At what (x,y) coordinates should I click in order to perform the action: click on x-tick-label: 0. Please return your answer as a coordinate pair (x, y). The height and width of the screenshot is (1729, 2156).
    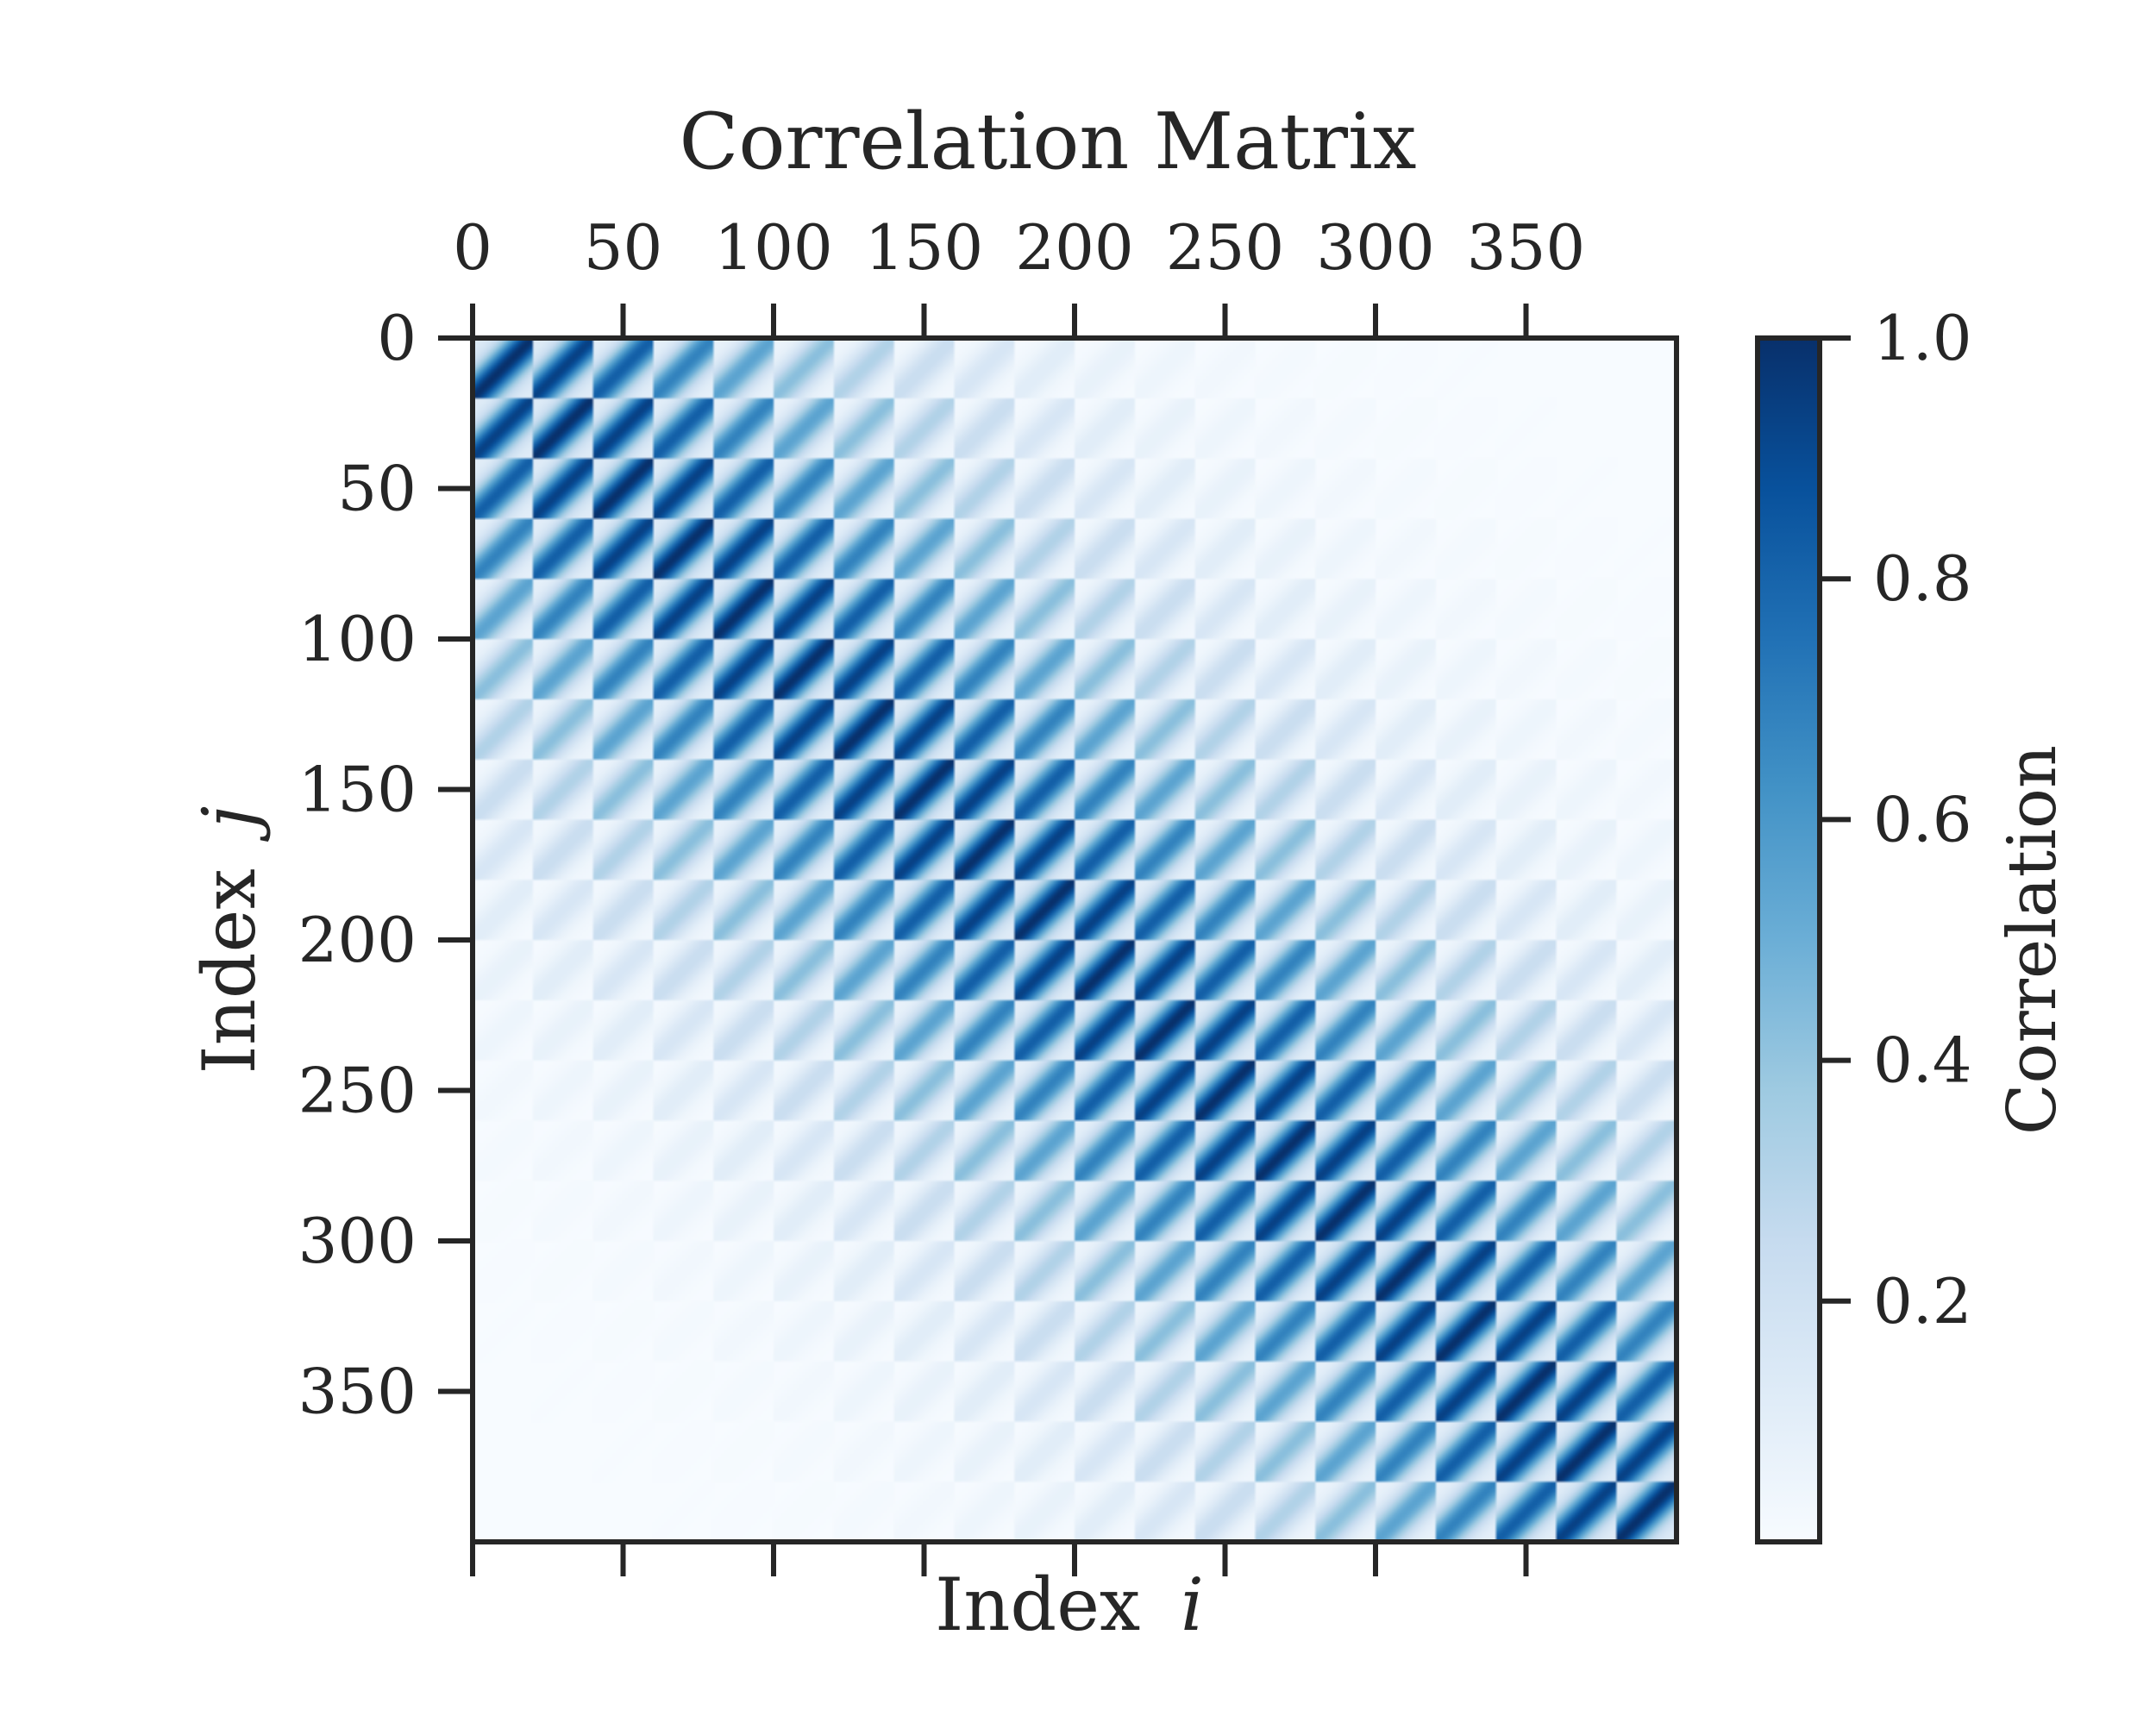
    Looking at the image, I should click on (472, 248).